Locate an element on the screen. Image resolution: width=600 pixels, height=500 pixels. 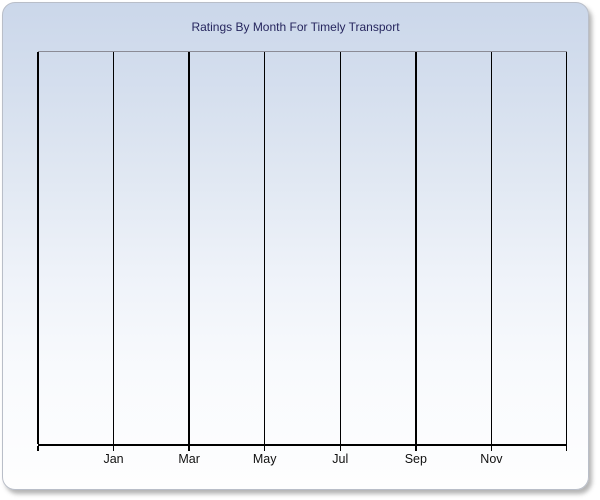
x-tick-label: Mar is located at coordinates (189, 459).